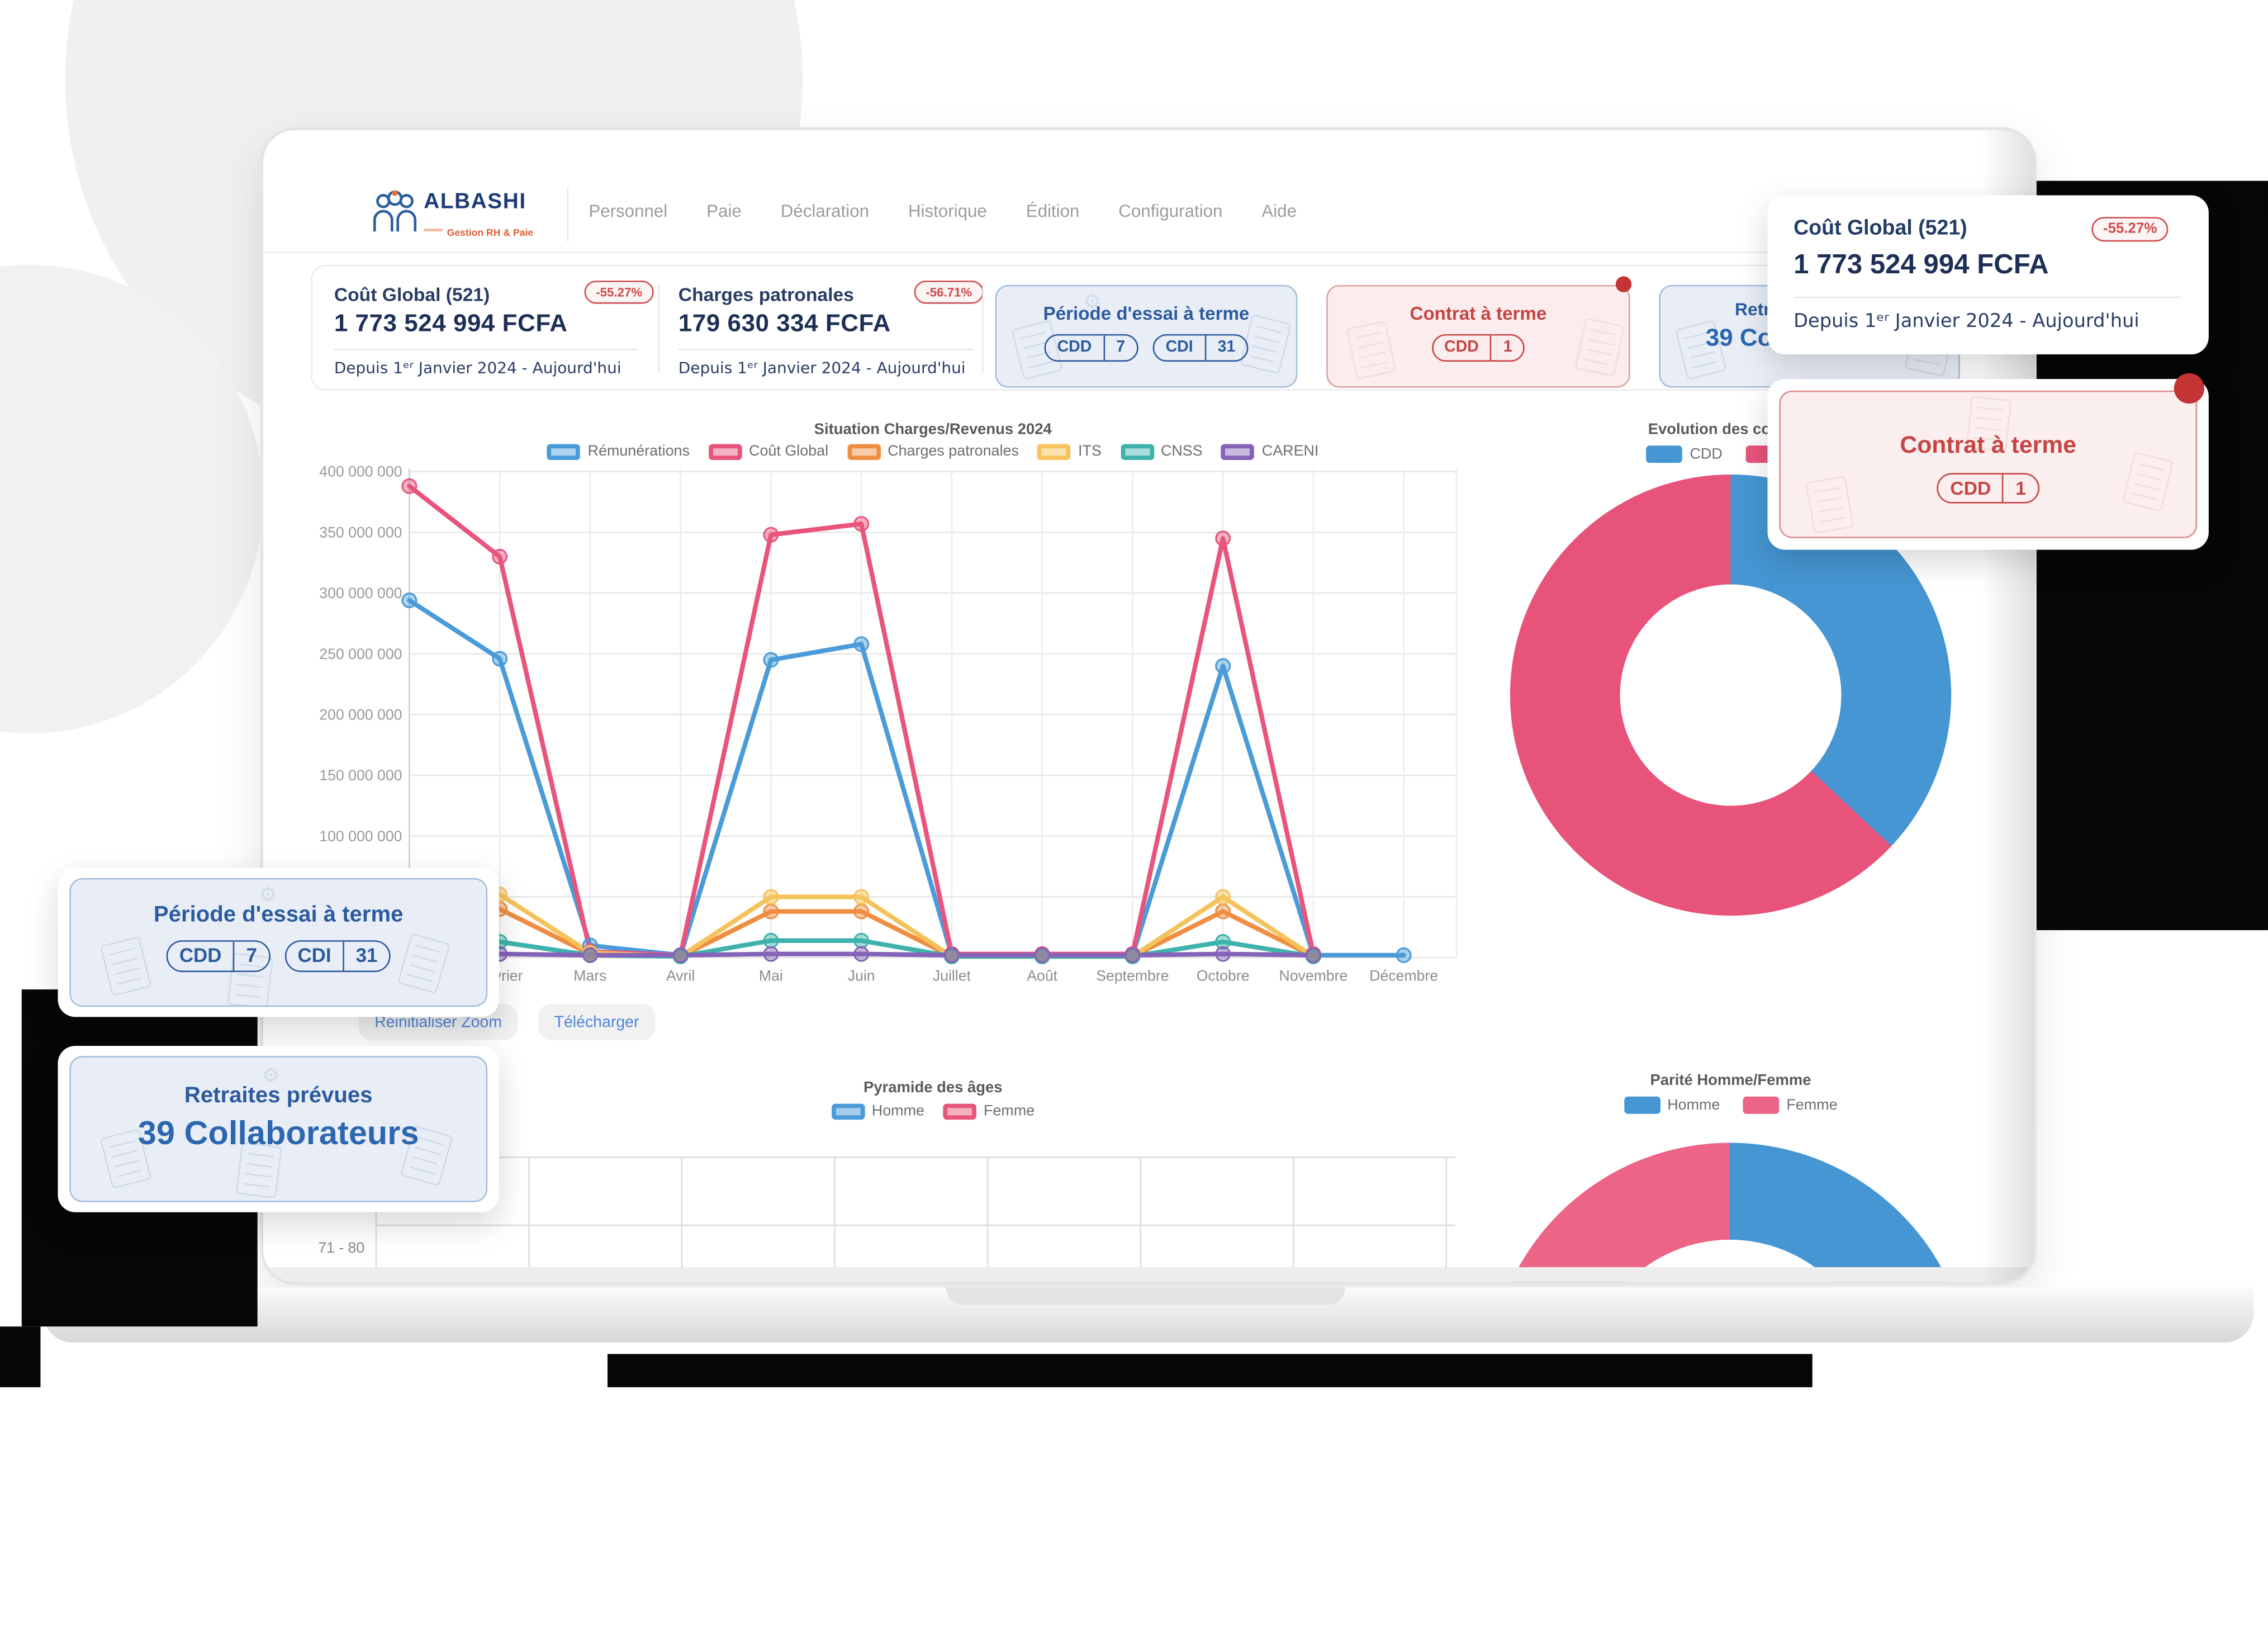 The width and height of the screenshot is (2268, 1626). I want to click on parity-donut-title: Parité Homme/Femme, so click(1730, 1080).